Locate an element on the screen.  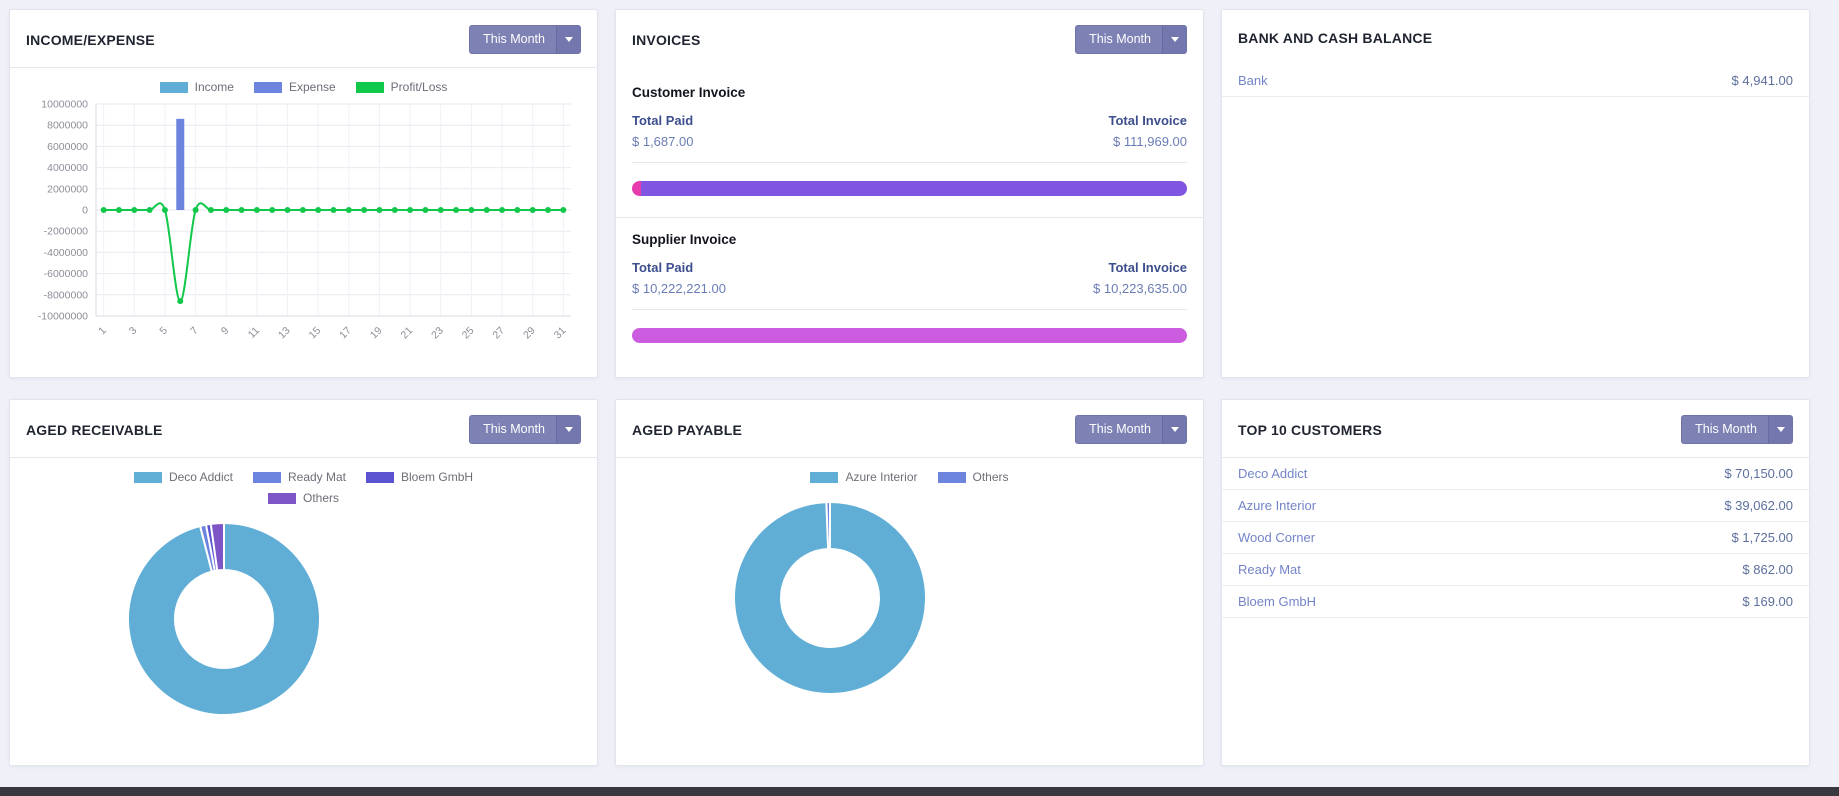
legend-label: Bloem GmbH is located at coordinates (437, 477).